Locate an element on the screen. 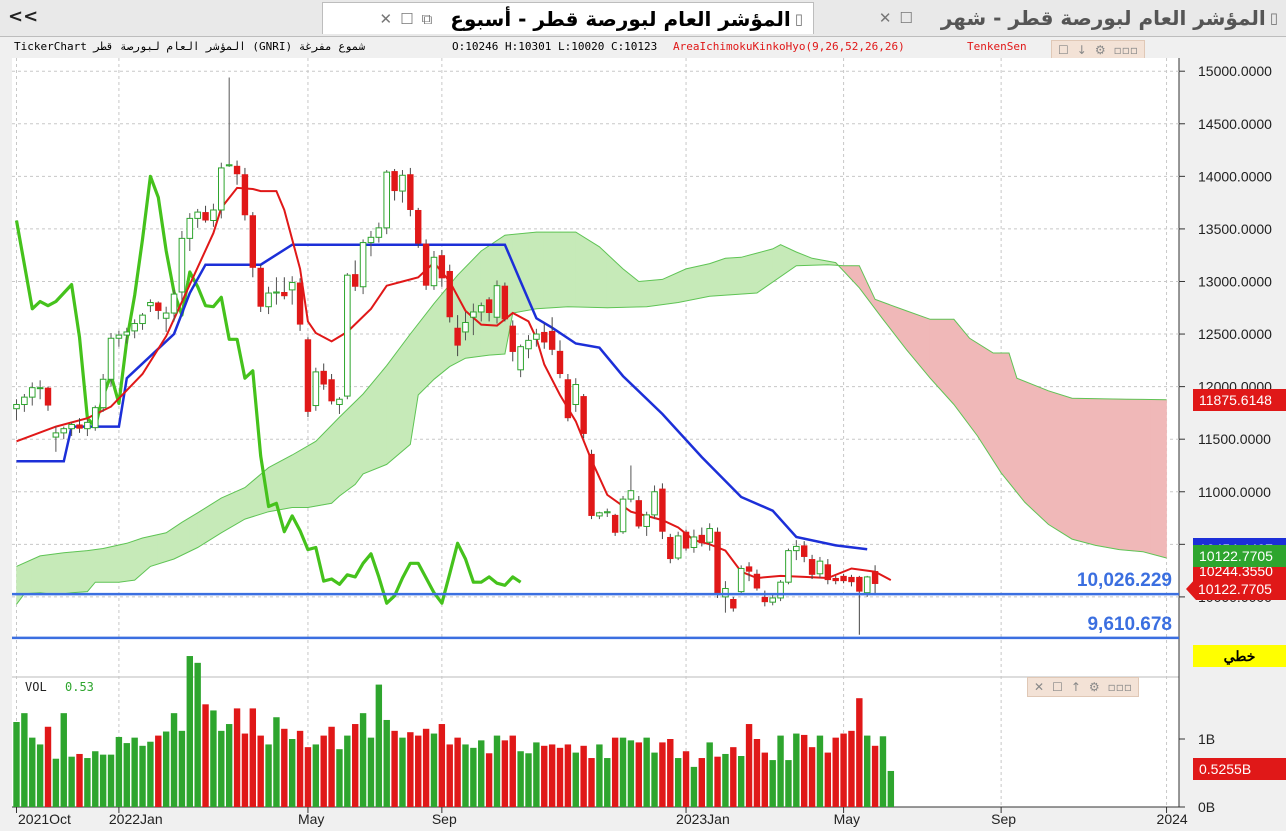 This screenshot has height=831, width=1286. price-pane-toolbar: ☐ ↓ ⚙ ▫▫▫ is located at coordinates (1098, 50).